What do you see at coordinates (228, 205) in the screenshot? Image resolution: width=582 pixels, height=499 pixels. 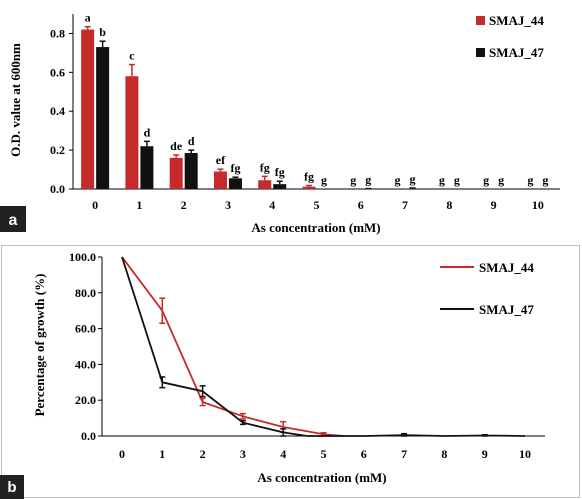 I see `panel-a-x-tick-label: 3` at bounding box center [228, 205].